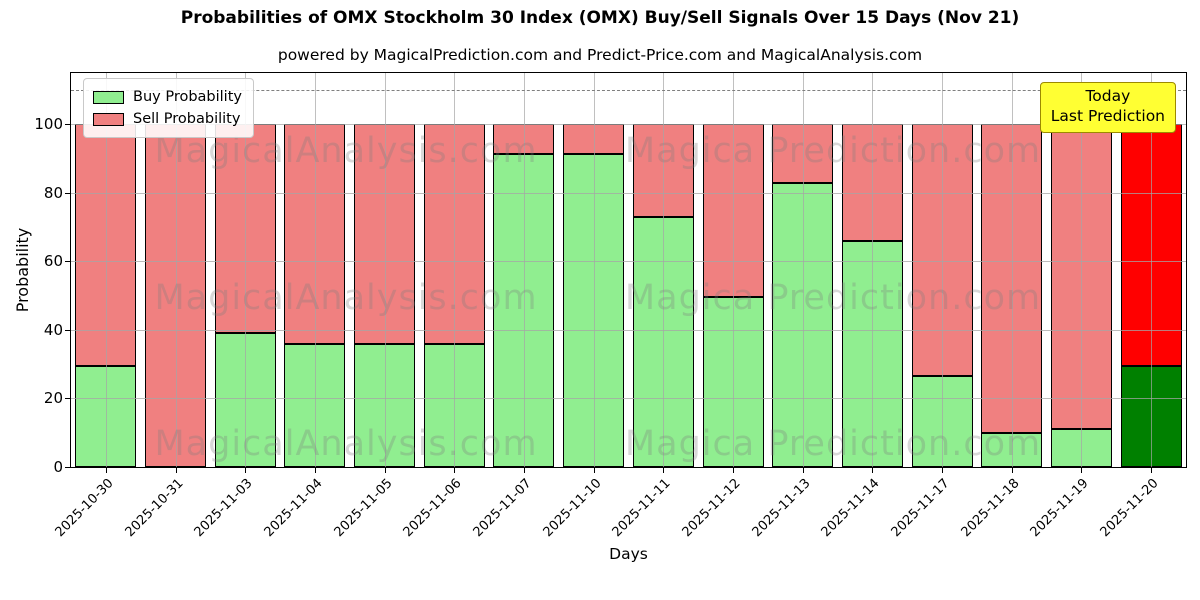 The height and width of the screenshot is (600, 1200). What do you see at coordinates (628, 554) in the screenshot?
I see `x-axis-title: Days` at bounding box center [628, 554].